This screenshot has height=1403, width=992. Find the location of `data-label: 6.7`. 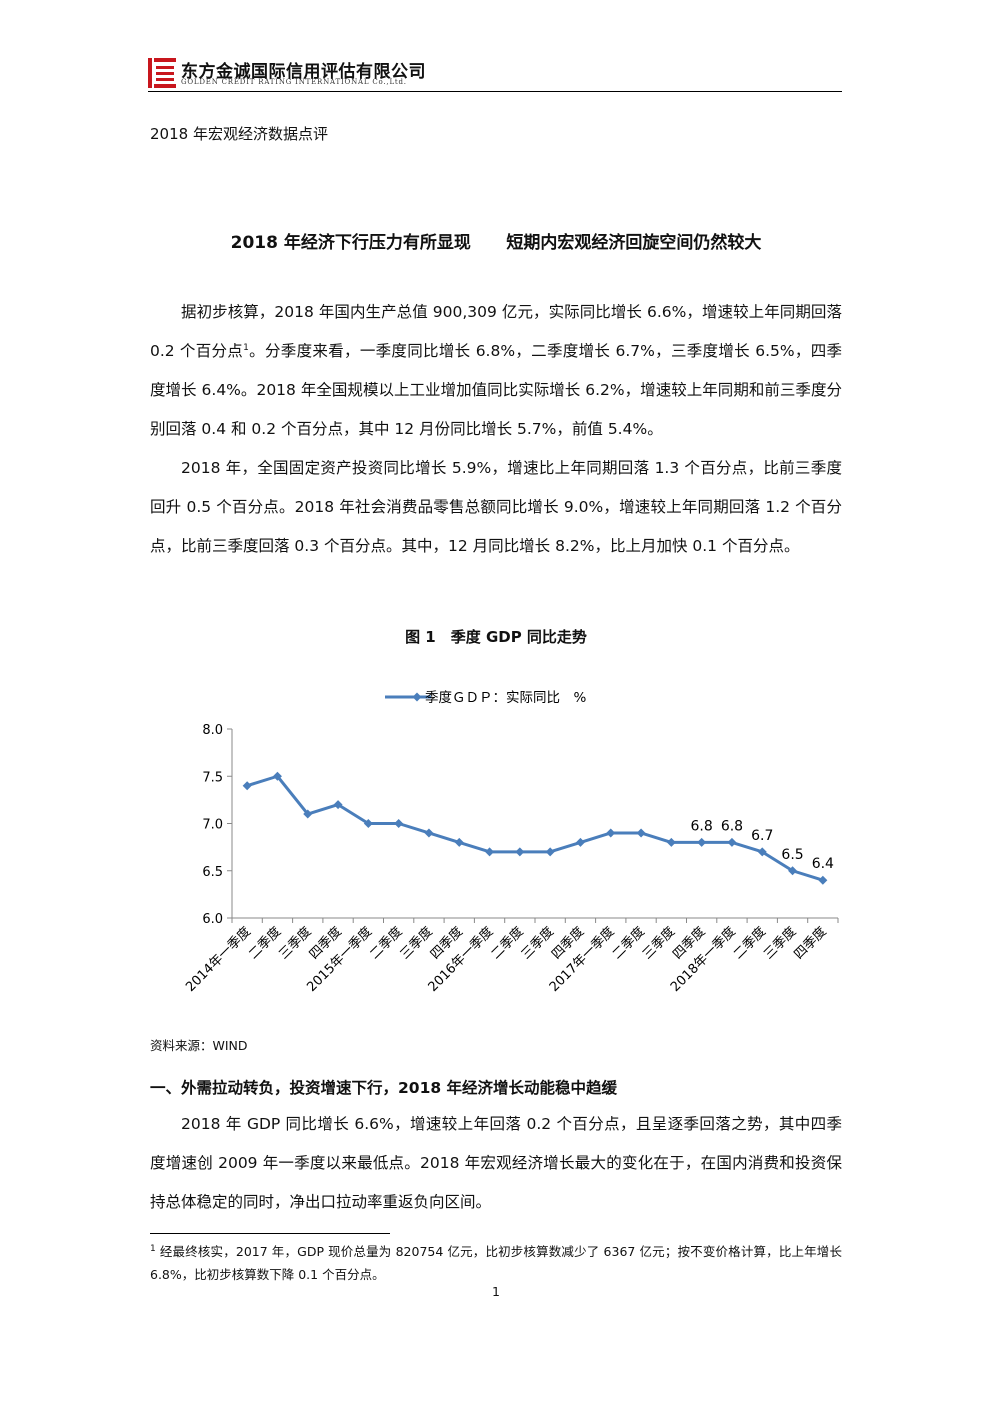

data-label: 6.7 is located at coordinates (762, 836).